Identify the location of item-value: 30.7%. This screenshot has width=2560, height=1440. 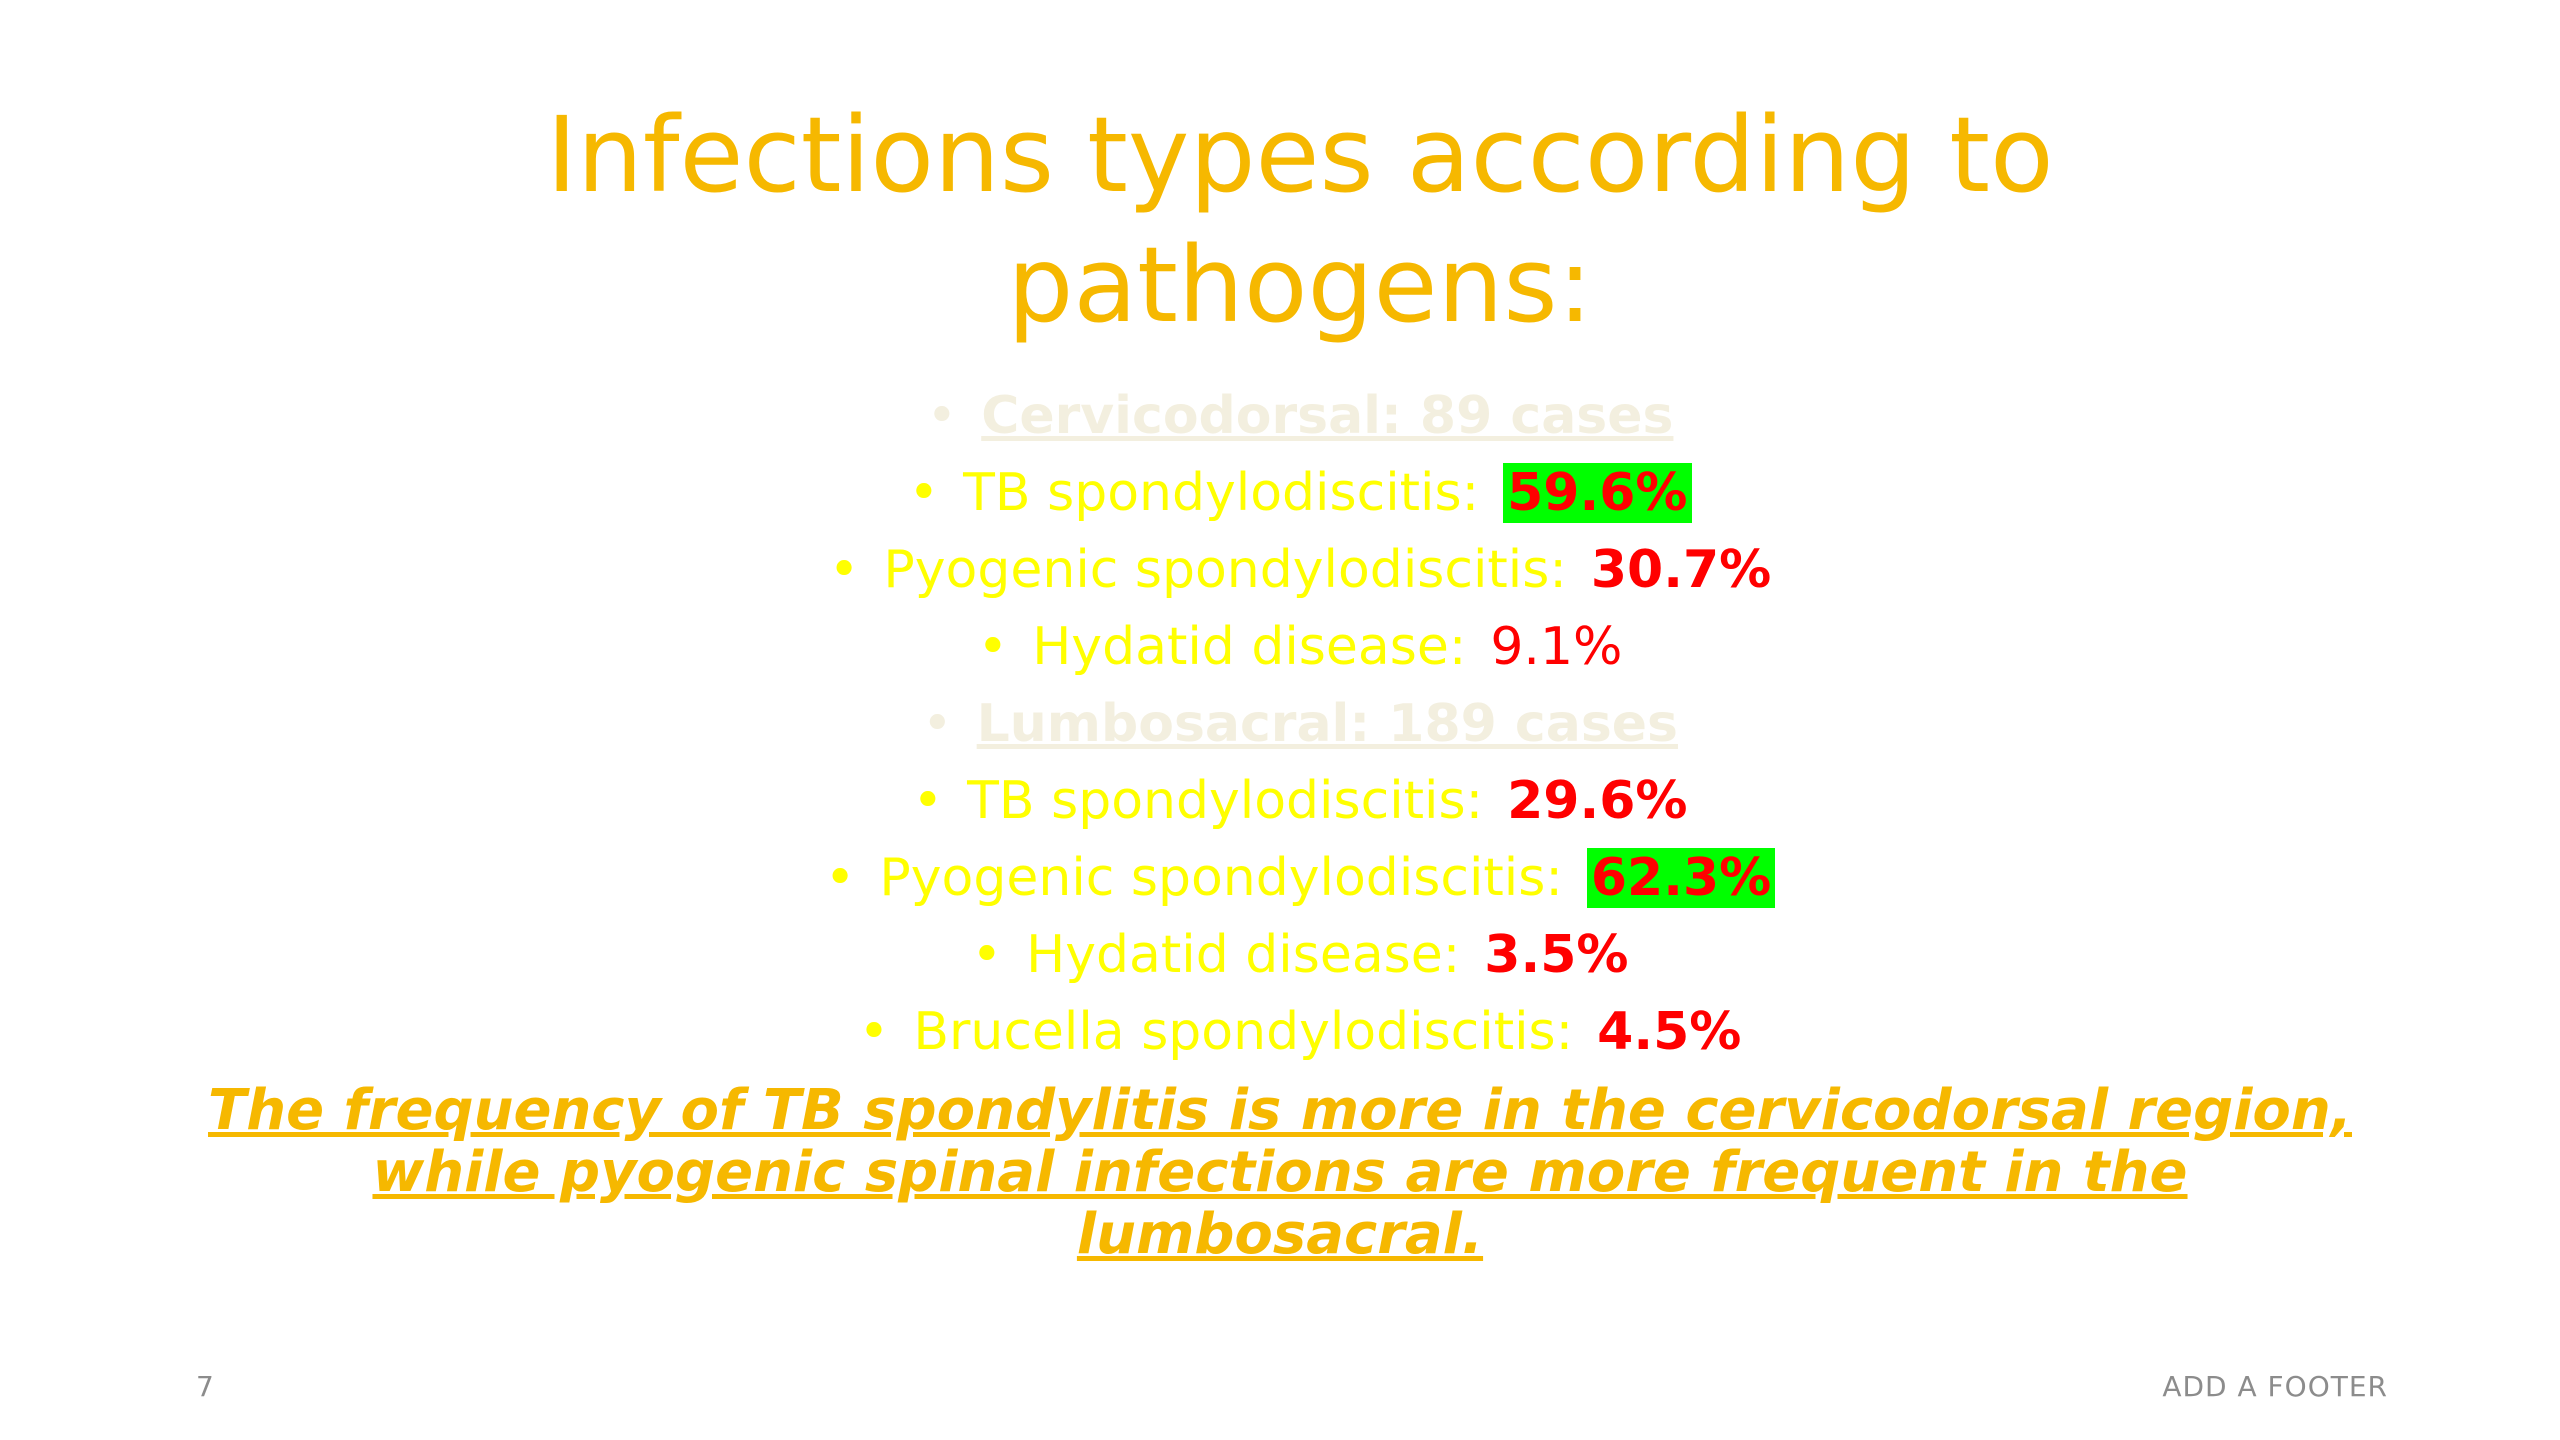
(1681, 570).